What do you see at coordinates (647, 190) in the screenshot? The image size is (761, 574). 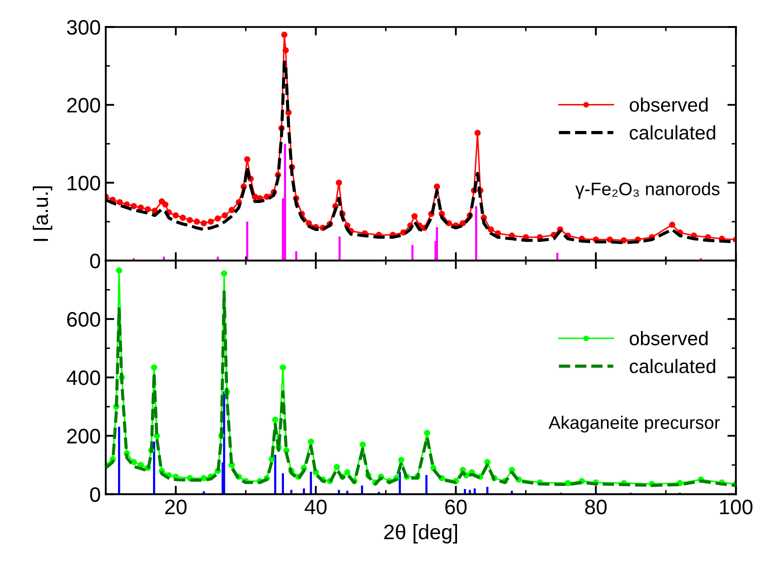 I see `annotation: γ-Fe₂O₃ nanorods` at bounding box center [647, 190].